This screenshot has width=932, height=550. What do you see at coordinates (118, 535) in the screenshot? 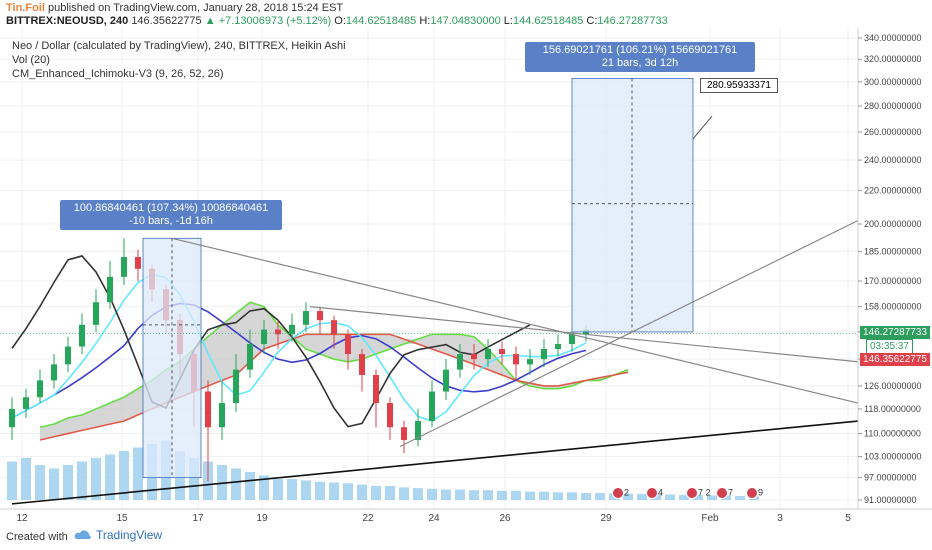
I see `tradingview-logo: TradingView` at bounding box center [118, 535].